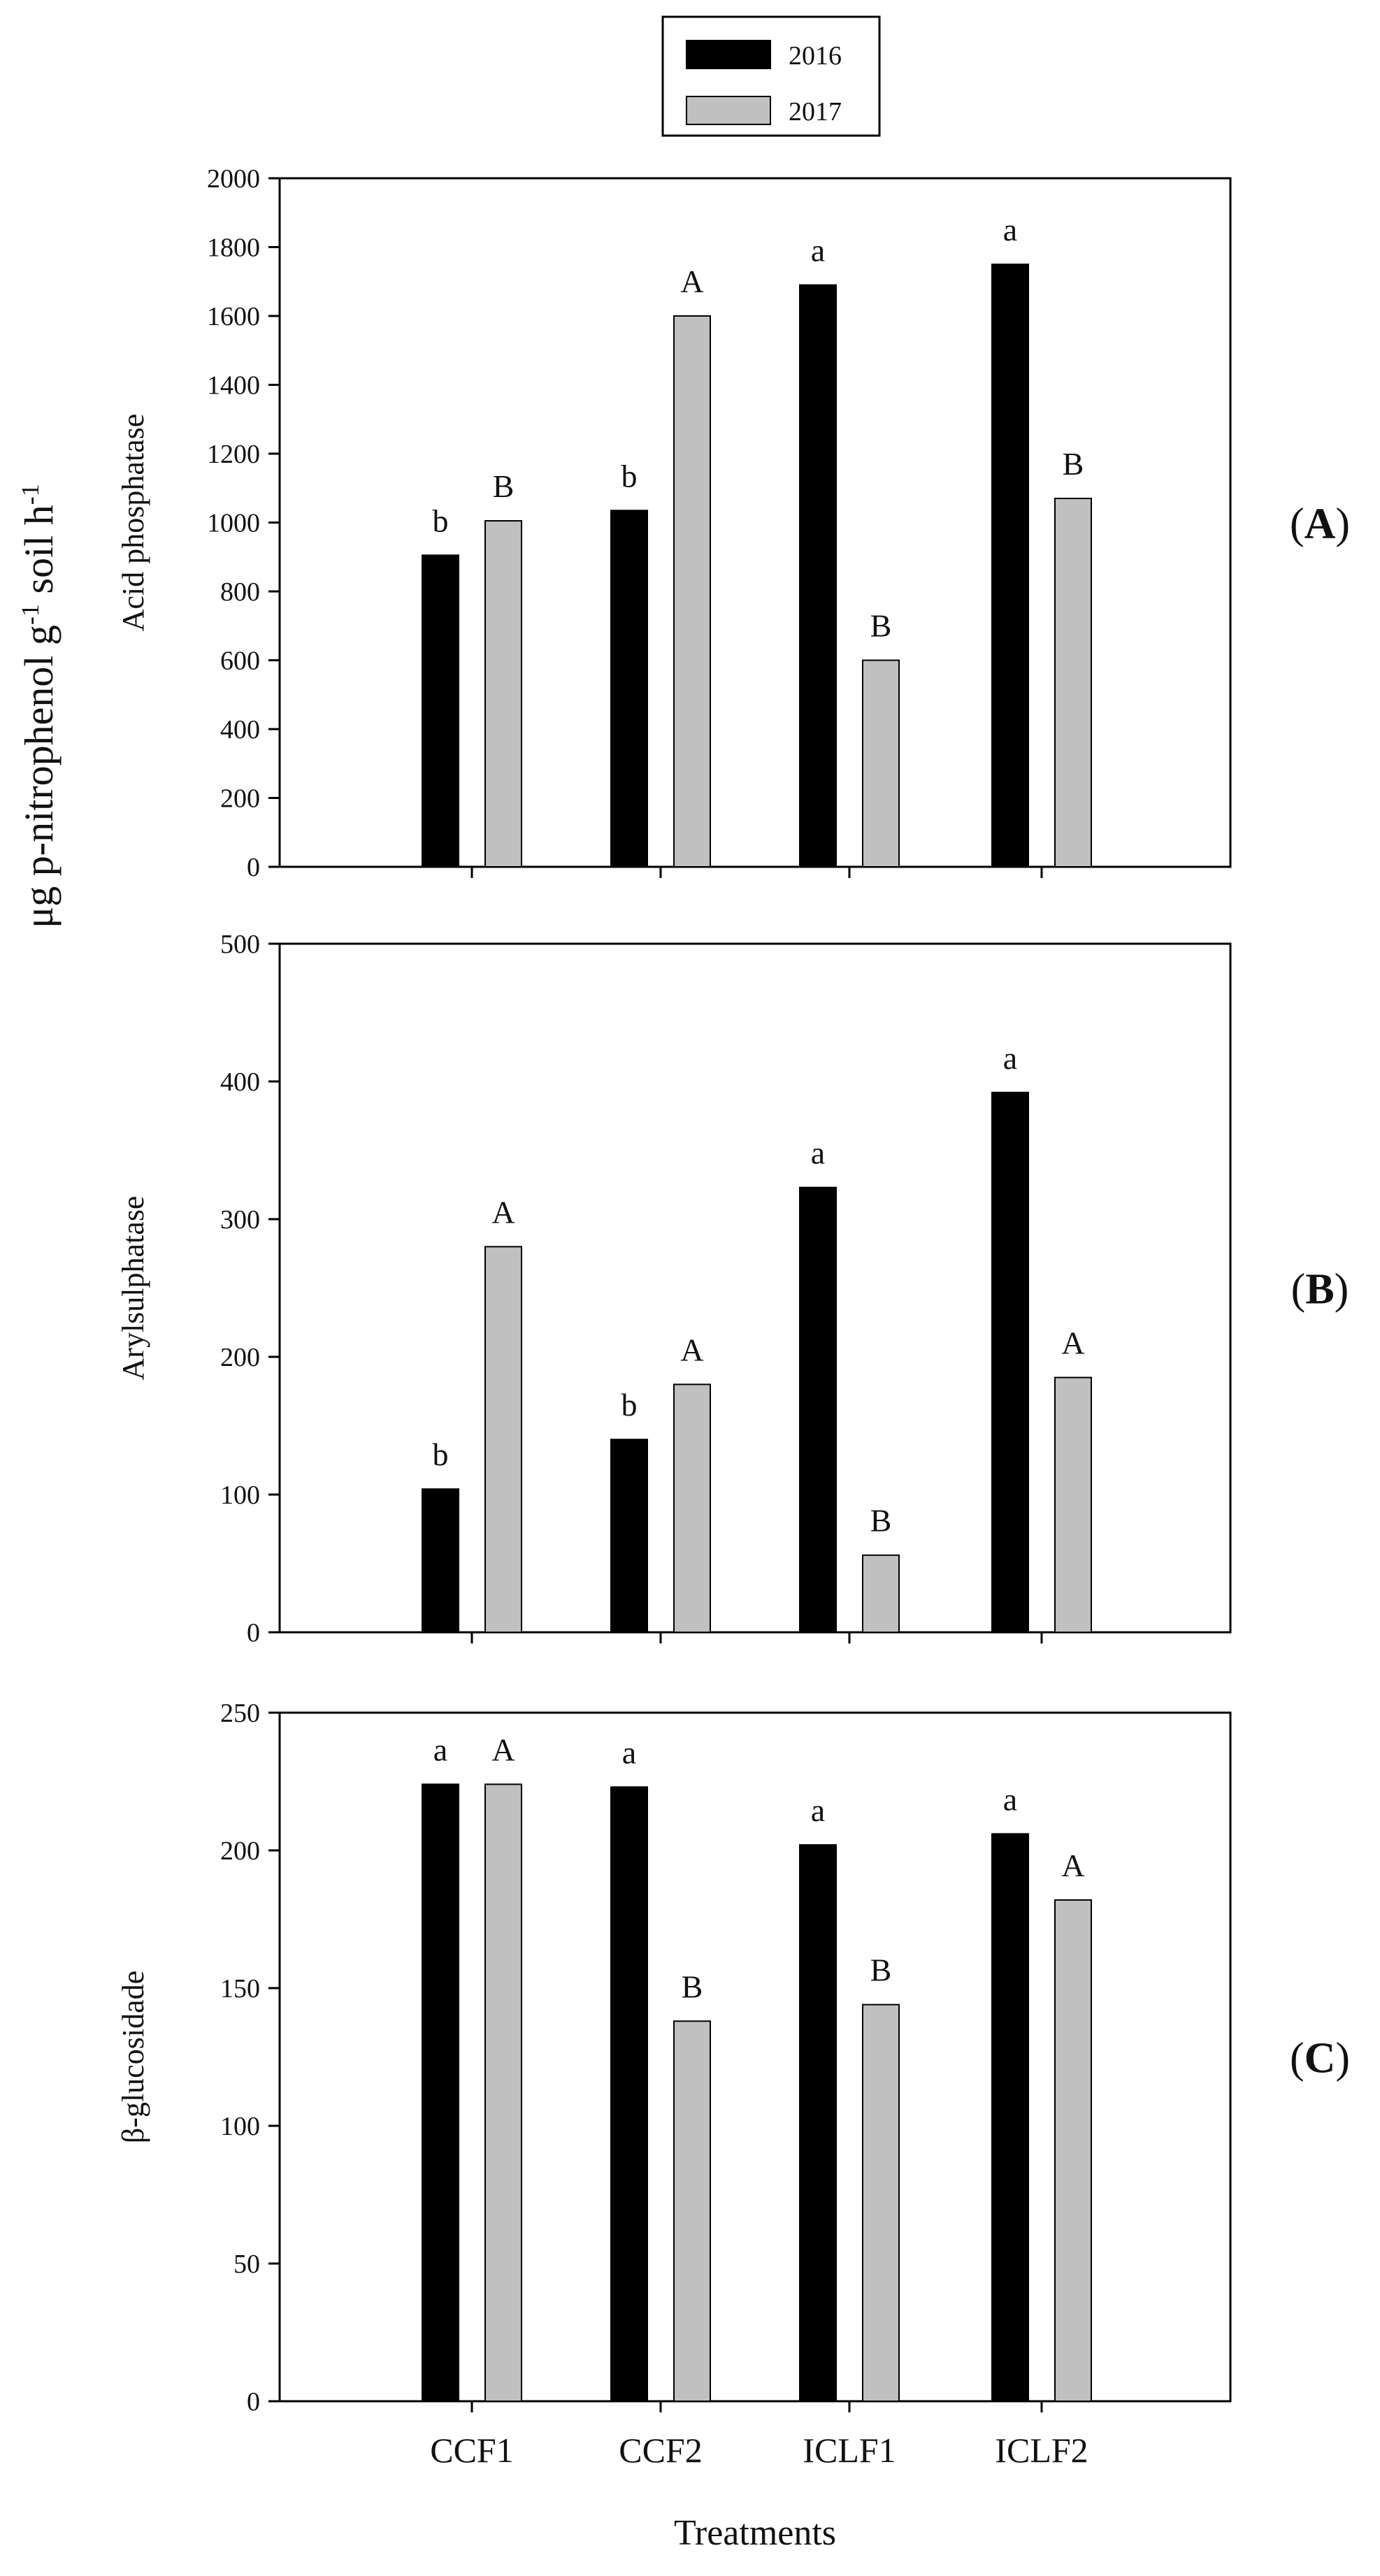  Describe the element at coordinates (472, 2450) in the screenshot. I see `x-tick-label-CCF1: CCF1` at that location.